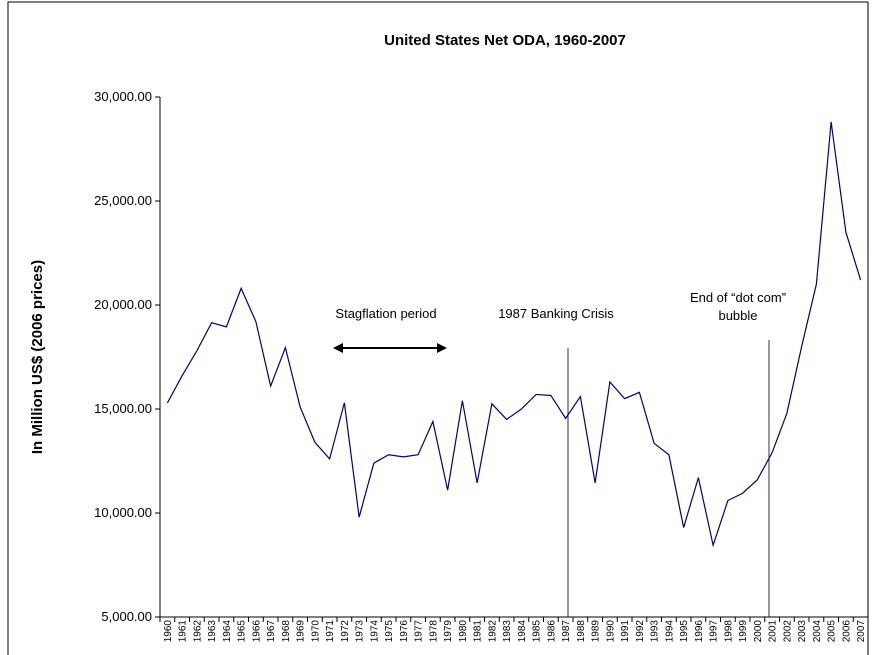 This screenshot has width=874, height=655. Describe the element at coordinates (758, 631) in the screenshot. I see `x-tick-label: 2000` at that location.